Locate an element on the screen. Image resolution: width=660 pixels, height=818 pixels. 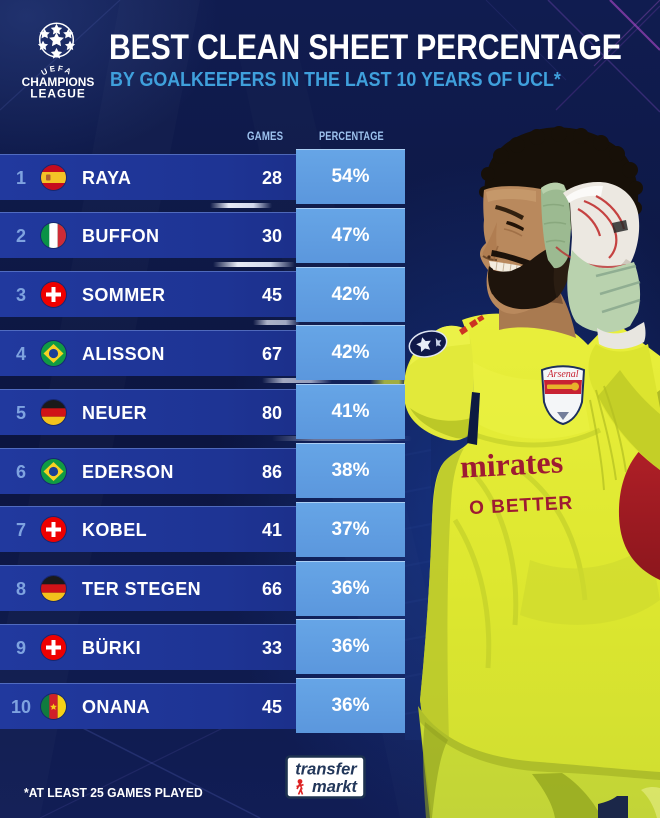
svg-text: LEAGUE is located at coordinates (58, 94).